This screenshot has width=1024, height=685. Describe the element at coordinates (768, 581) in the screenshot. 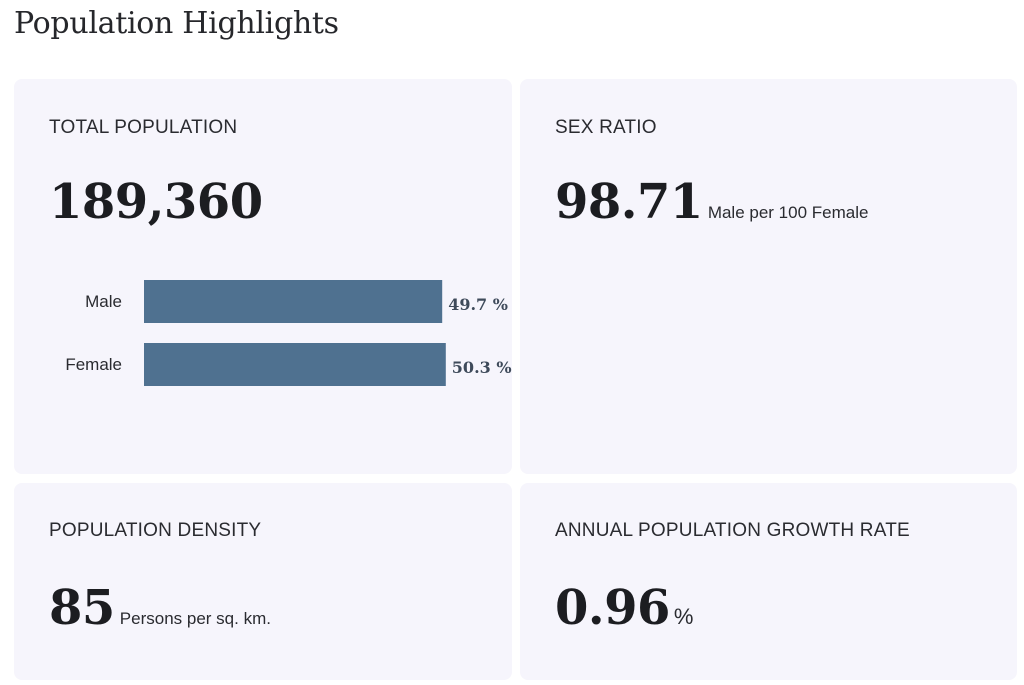

I see `growth-rate-card: ANNUAL POPULATION GROWTH RATE 0.96 %` at that location.